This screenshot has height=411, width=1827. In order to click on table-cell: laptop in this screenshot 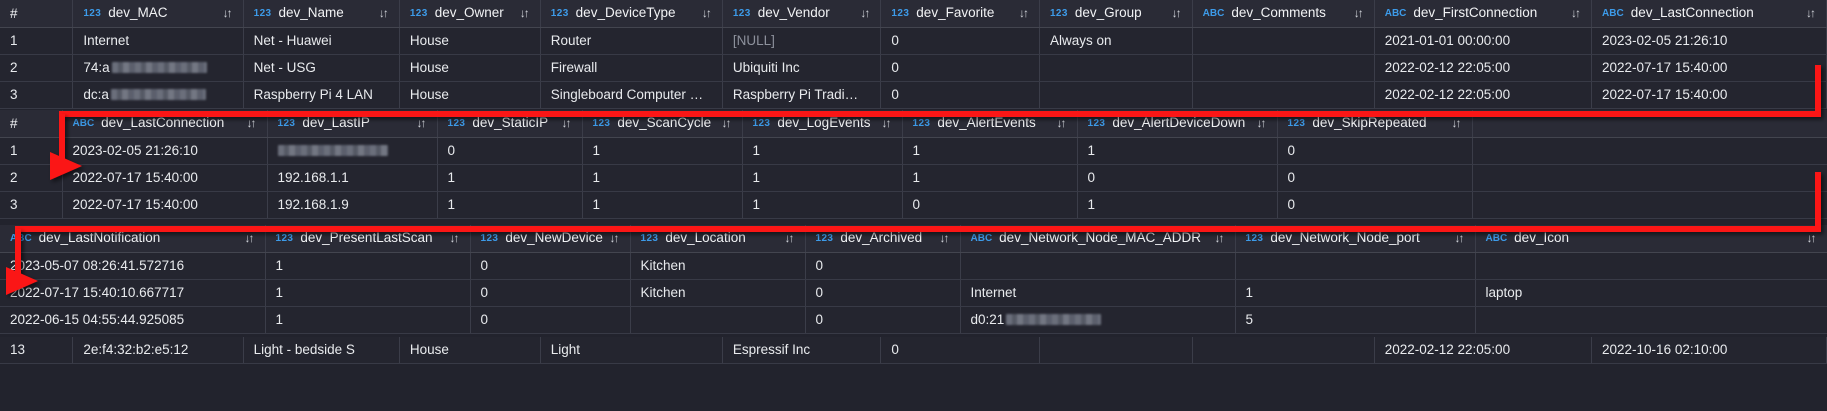, I will do `click(1651, 293)`.